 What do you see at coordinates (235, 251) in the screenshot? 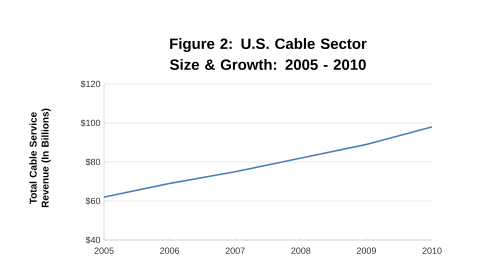
I see `x-tick-label: 2007` at bounding box center [235, 251].